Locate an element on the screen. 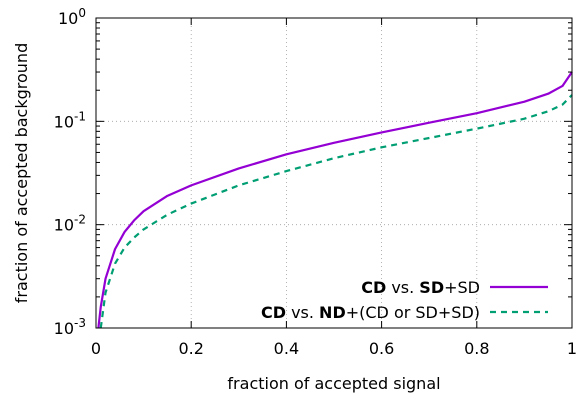 Image resolution: width=582 pixels, height=394 pixels. y-tick-label: 10⁻³ is located at coordinates (70, 327).